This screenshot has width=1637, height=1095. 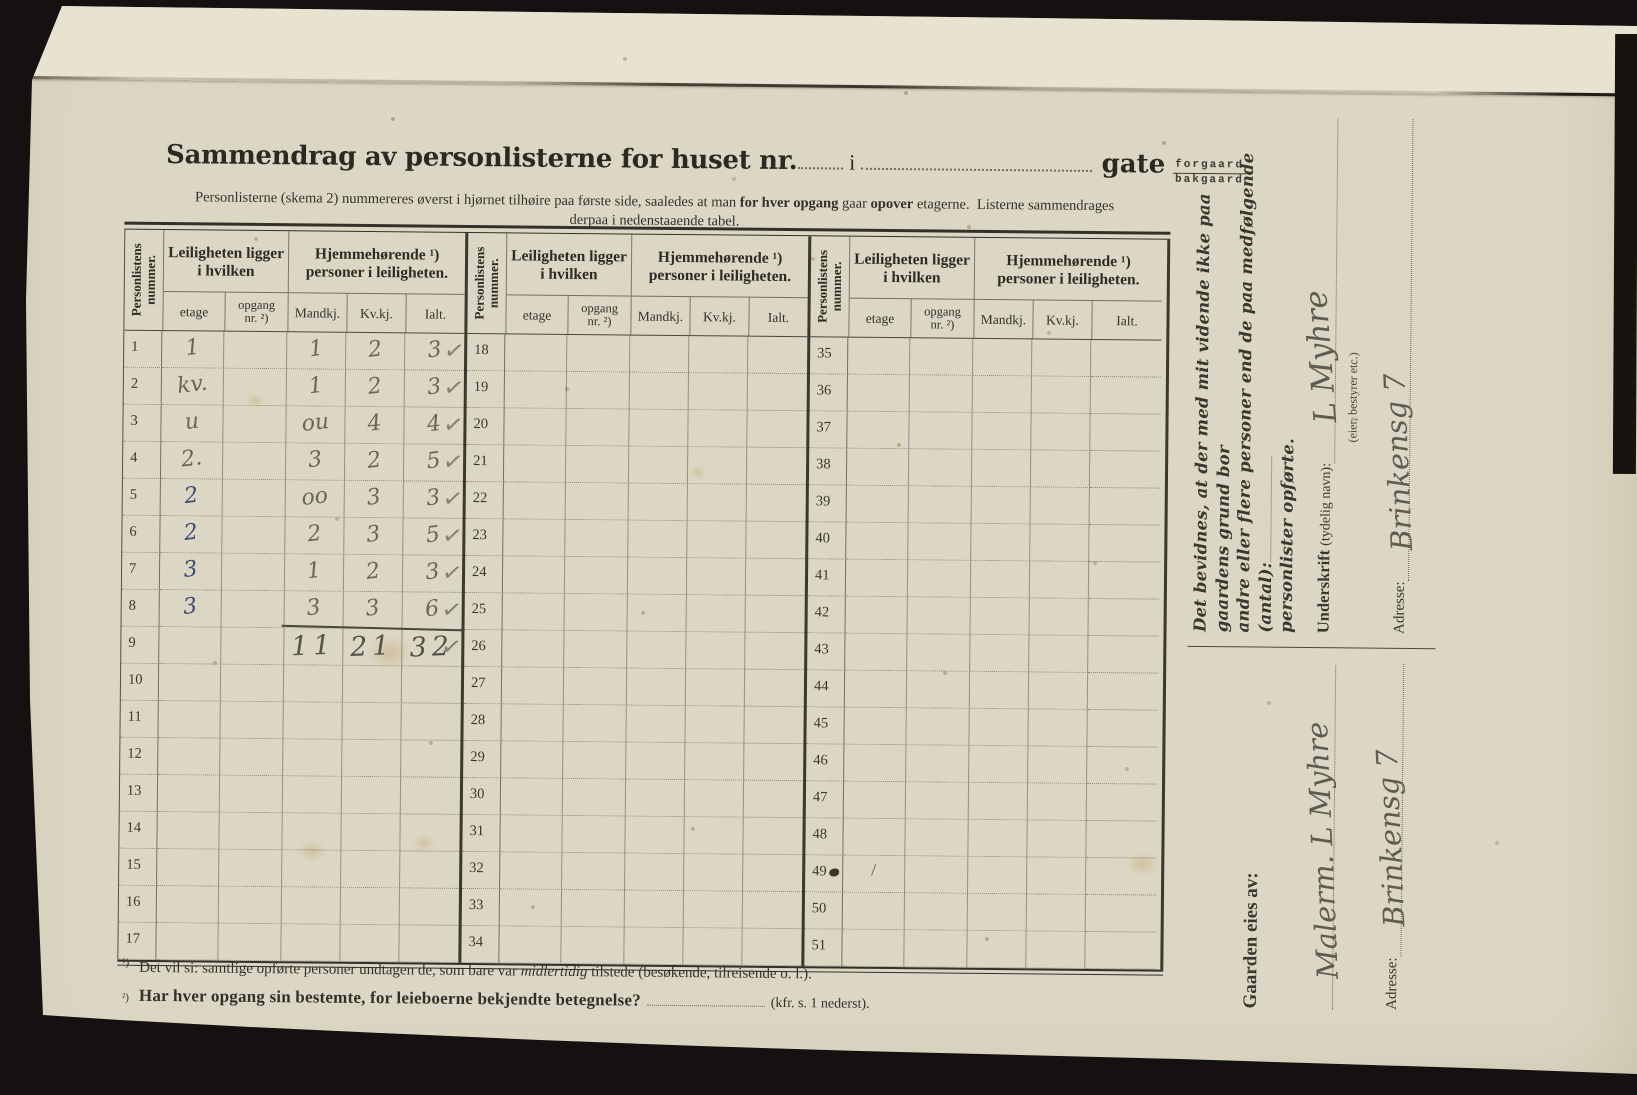 What do you see at coordinates (821, 686) in the screenshot?
I see `row-number: 44` at bounding box center [821, 686].